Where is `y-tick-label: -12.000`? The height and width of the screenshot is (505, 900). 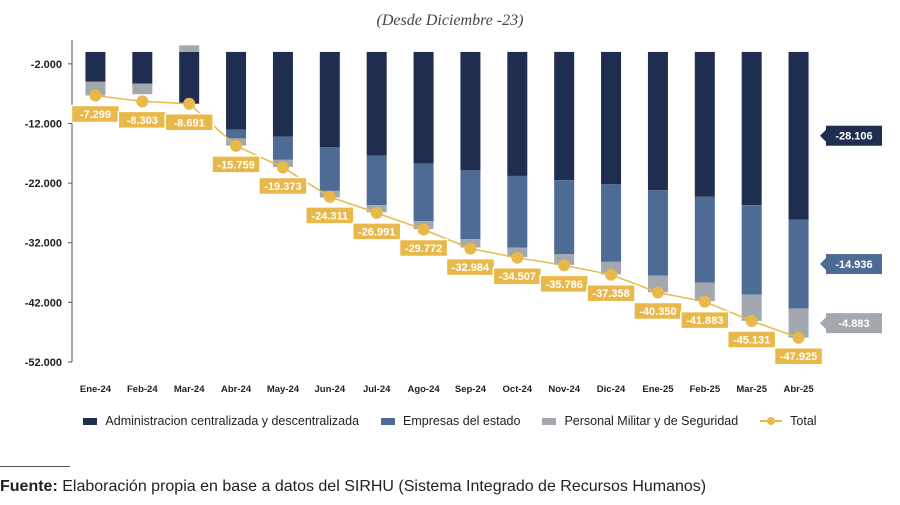
y-tick-label: -12.000 is located at coordinates (43, 124).